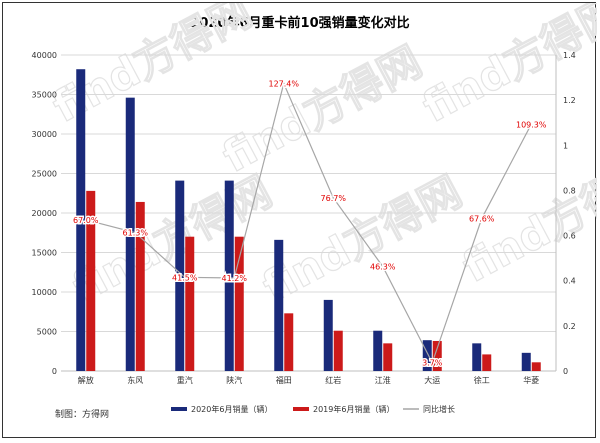  What do you see at coordinates (565, 145) in the screenshot?
I see `y-right-tick: 1` at bounding box center [565, 145].